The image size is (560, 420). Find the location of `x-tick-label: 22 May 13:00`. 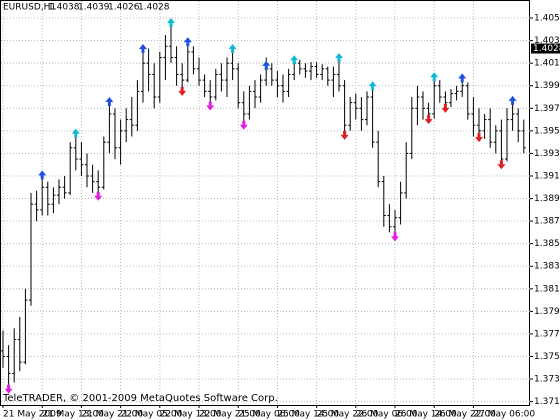

x-tick-label: 22 May 13:00 is located at coordinates (191, 415).